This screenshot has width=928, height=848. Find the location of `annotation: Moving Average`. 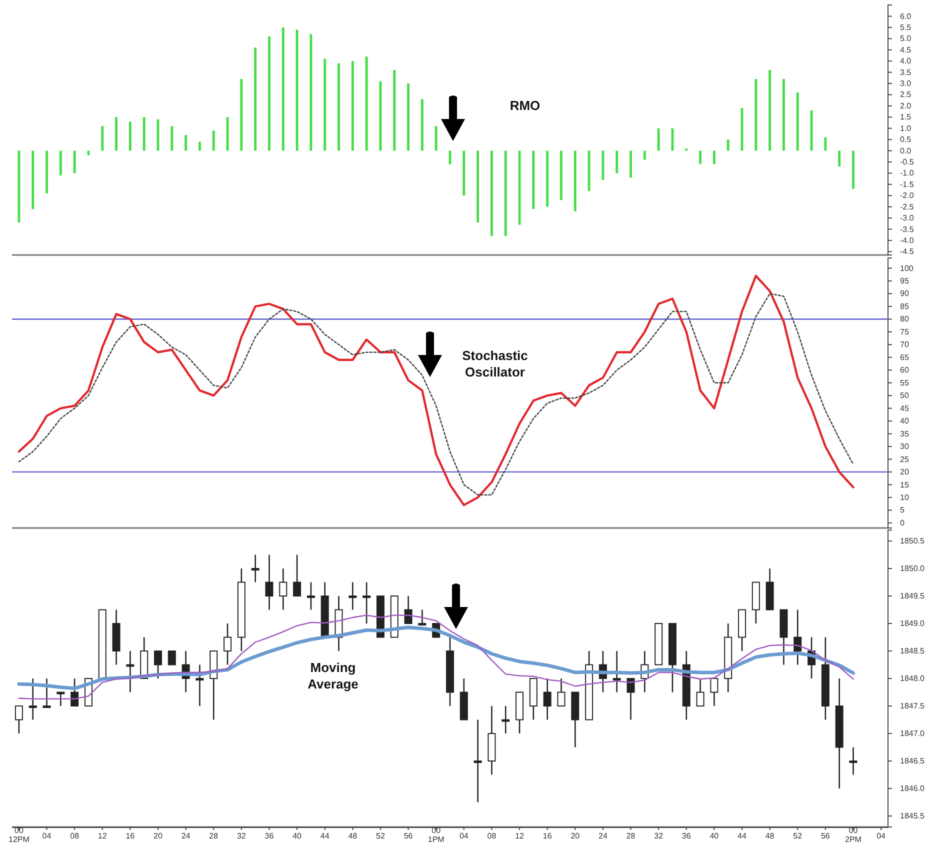

annotation: Moving Average is located at coordinates (333, 676).